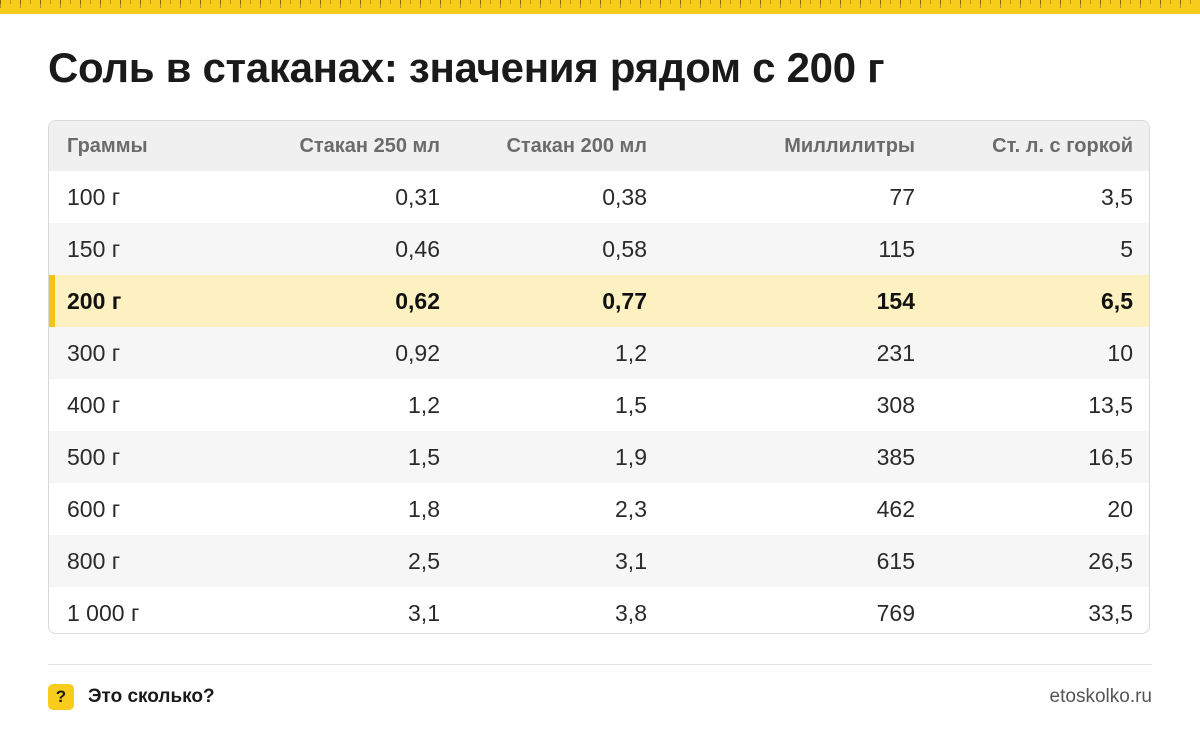 The height and width of the screenshot is (729, 1200). Describe the element at coordinates (94, 456) in the screenshot. I see `table-cell: 500 г` at that location.